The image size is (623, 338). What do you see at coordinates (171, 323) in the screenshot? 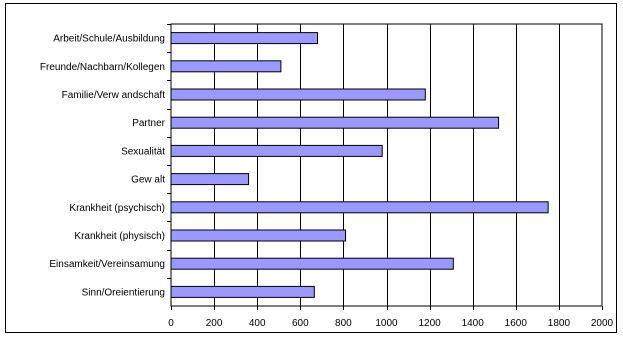
I see `x-tick-label: 0` at bounding box center [171, 323].